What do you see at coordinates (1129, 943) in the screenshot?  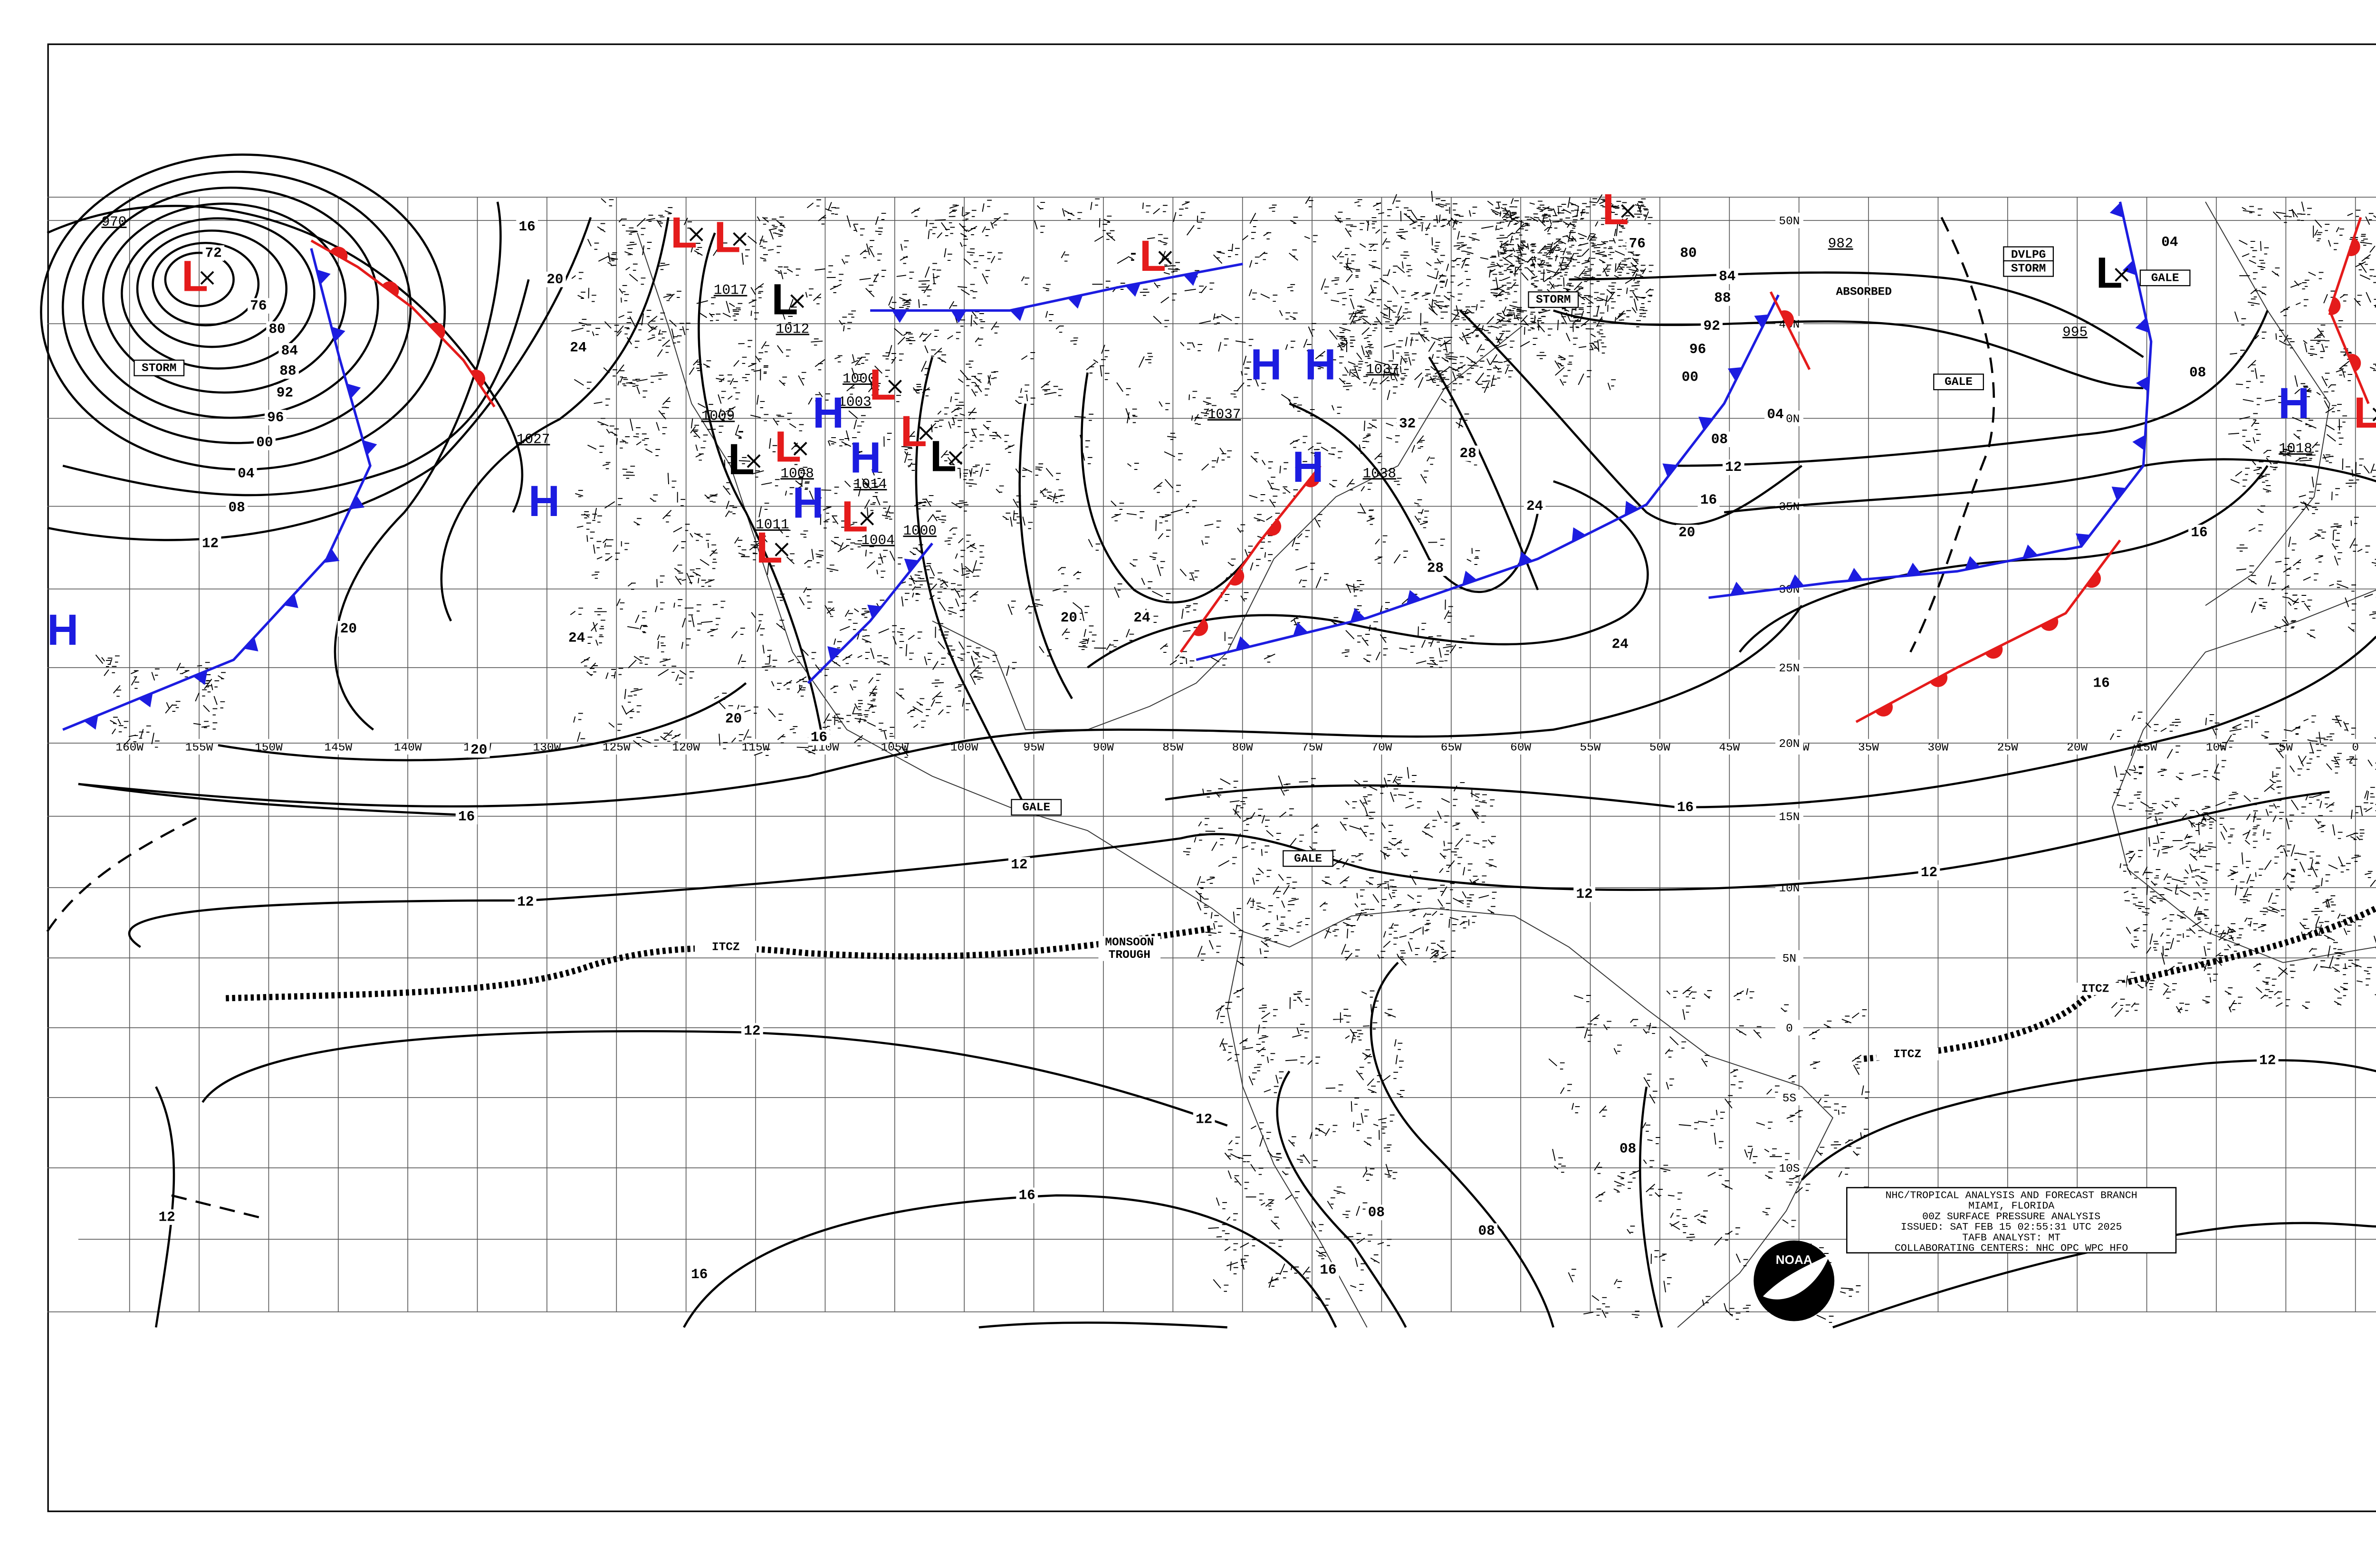 I see `label-bg` at bounding box center [1129, 943].